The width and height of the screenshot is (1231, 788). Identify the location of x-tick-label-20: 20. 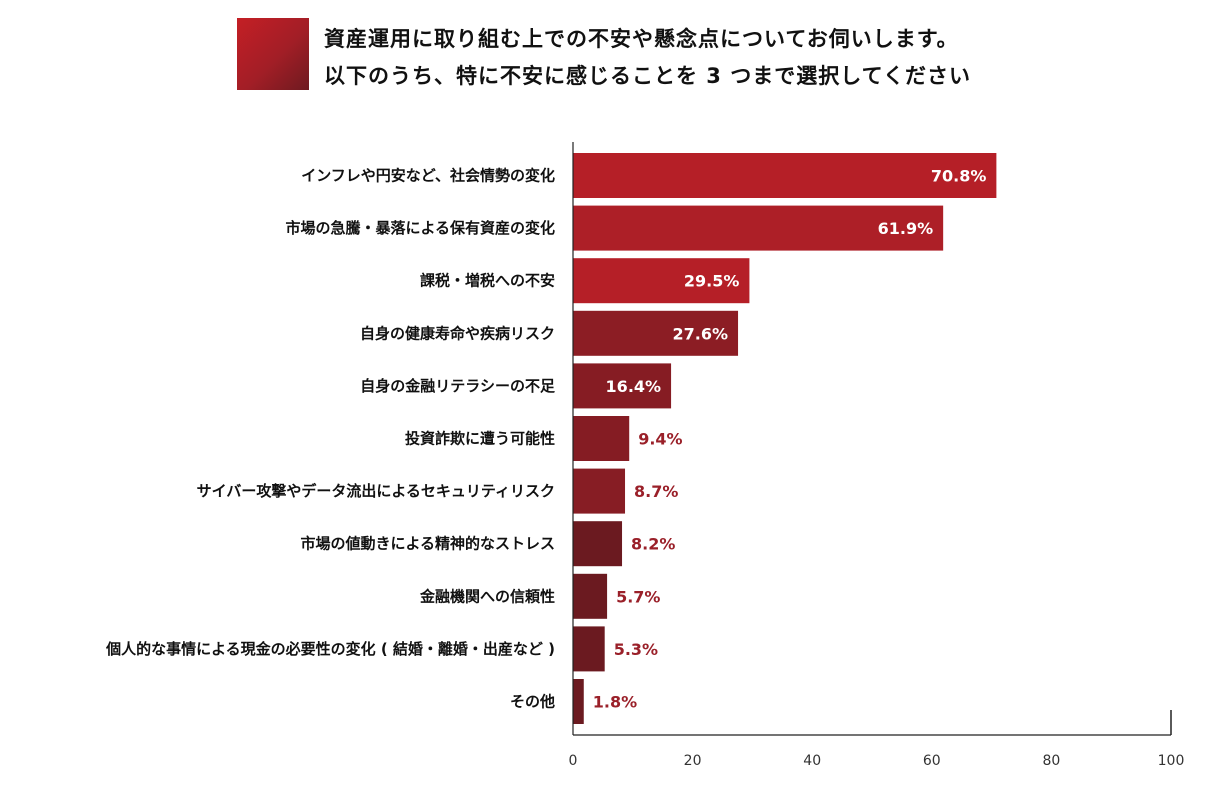
(693, 761).